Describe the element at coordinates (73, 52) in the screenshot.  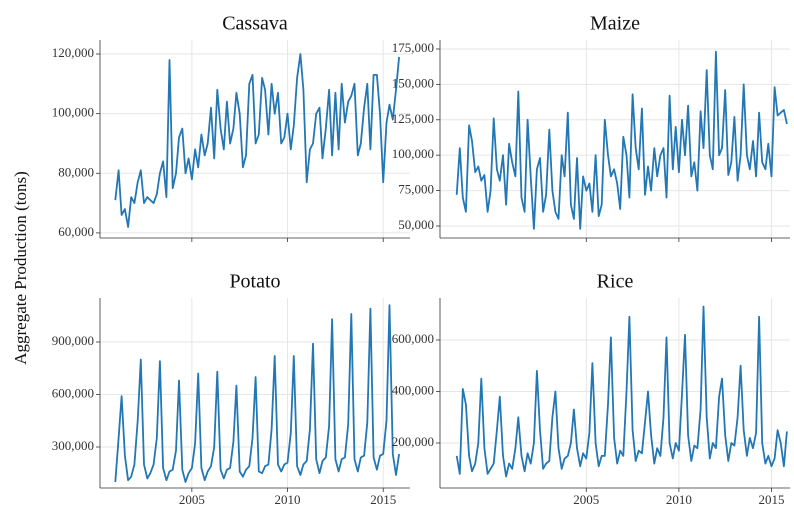
I see `y-tick-label: 120,000` at that location.